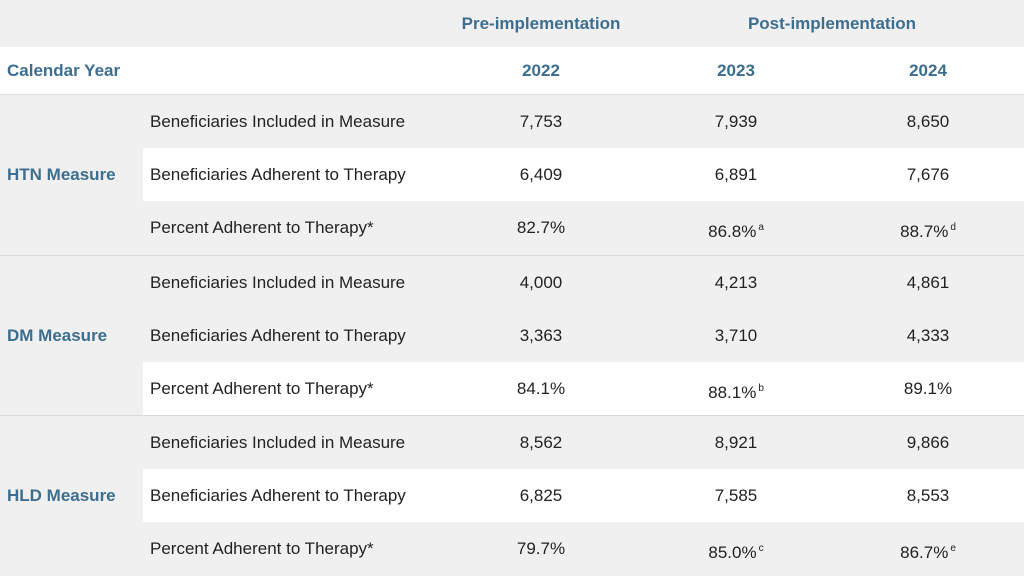  I want to click on value-2023: 8,921, so click(736, 442).